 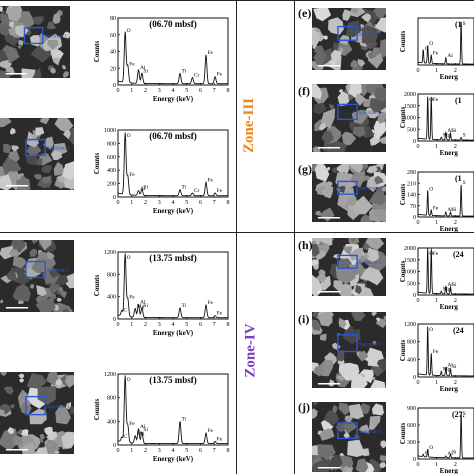 I want to click on y-tick-label: 900, so click(x=411, y=409).